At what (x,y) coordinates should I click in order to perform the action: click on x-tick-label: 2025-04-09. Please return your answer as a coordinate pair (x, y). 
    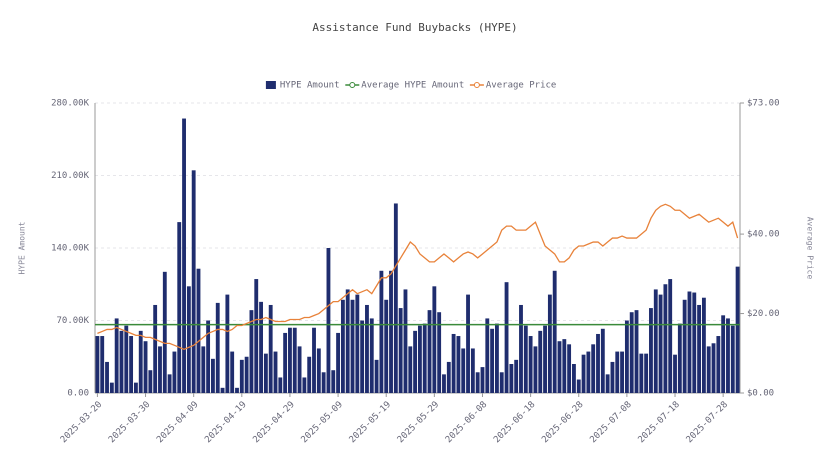
    Looking at the image, I should click on (177, 422).